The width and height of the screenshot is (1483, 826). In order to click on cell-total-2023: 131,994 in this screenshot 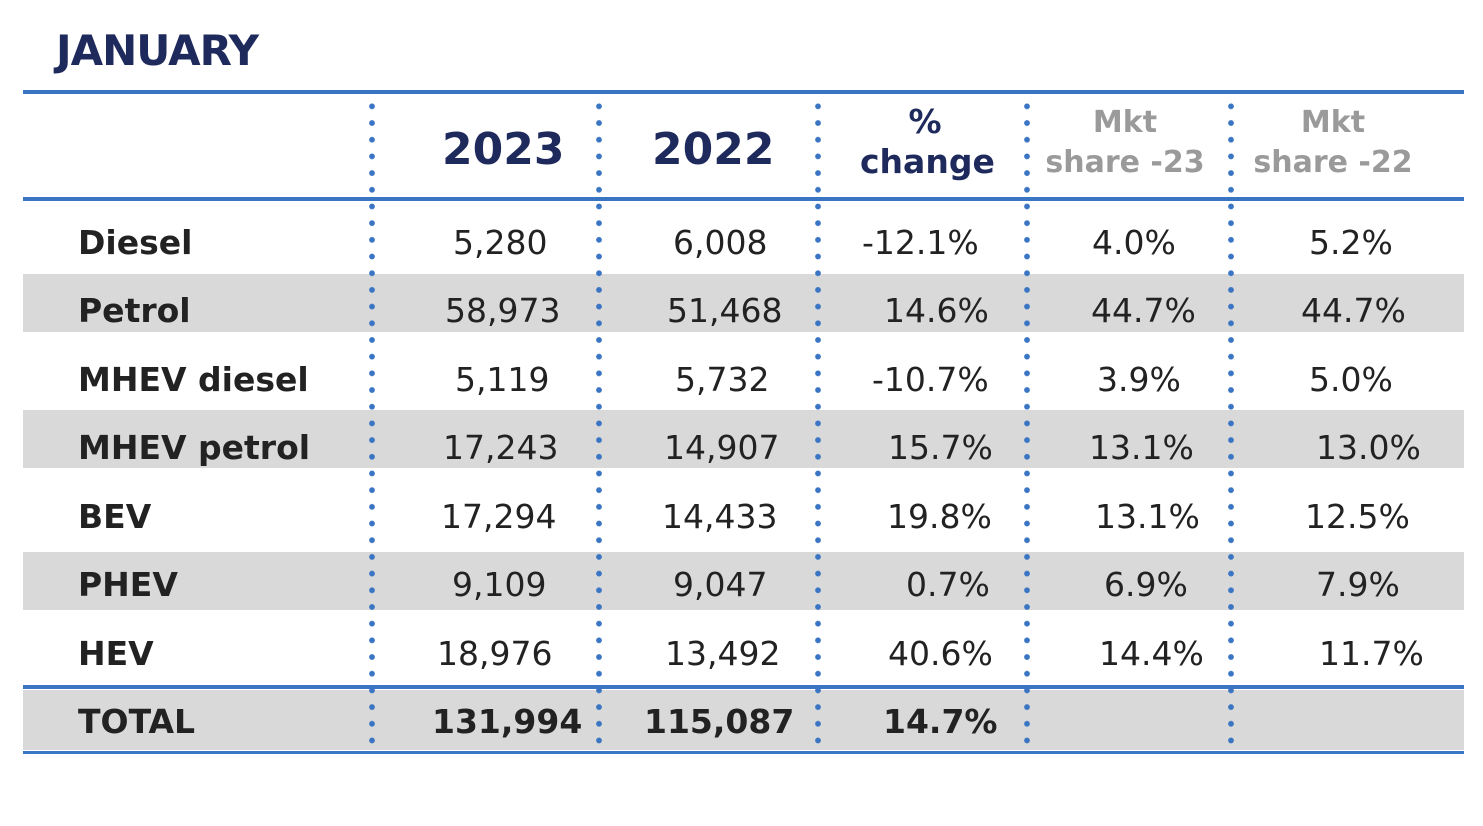, I will do `click(507, 721)`.